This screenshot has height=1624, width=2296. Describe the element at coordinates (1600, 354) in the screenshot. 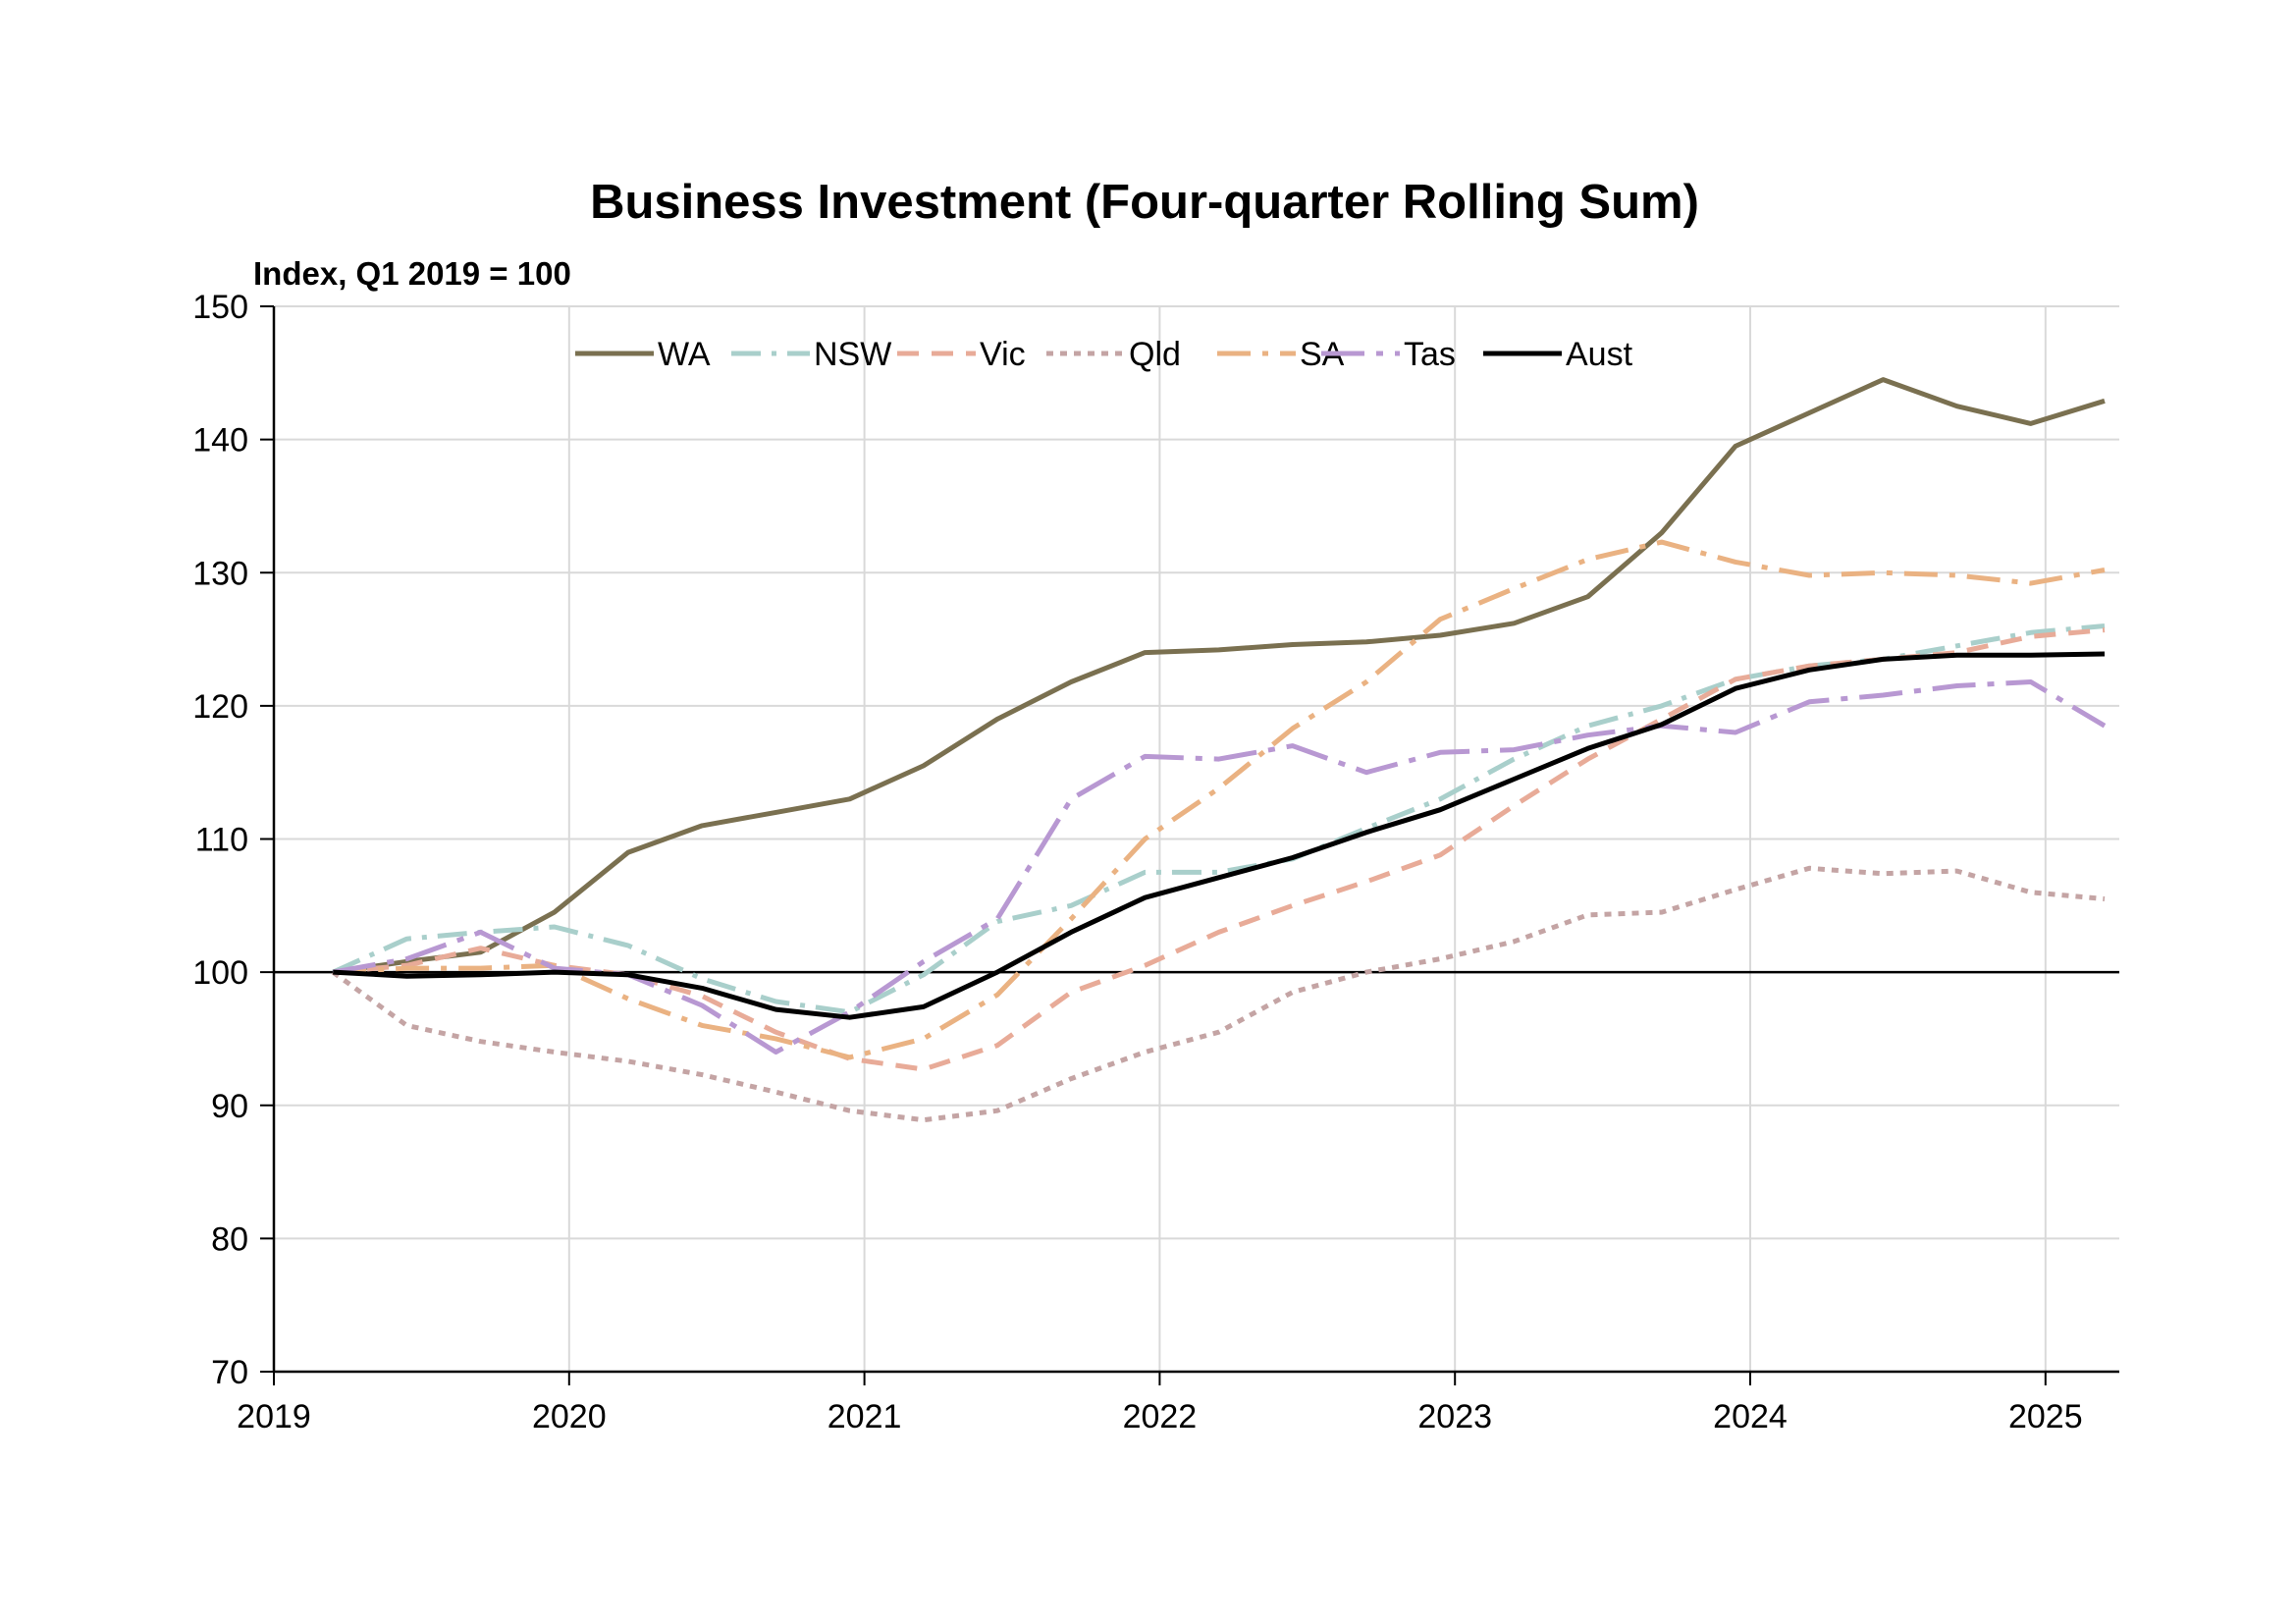

I see `legend-label-aust: Aust` at that location.